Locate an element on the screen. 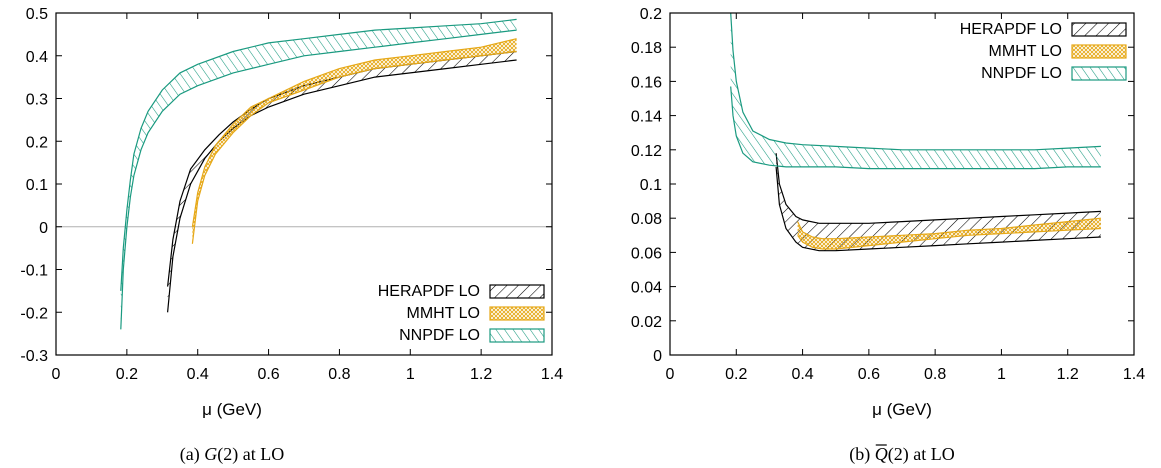 This screenshot has width=1161, height=468. y-tick-label: 0.18 is located at coordinates (646, 48).